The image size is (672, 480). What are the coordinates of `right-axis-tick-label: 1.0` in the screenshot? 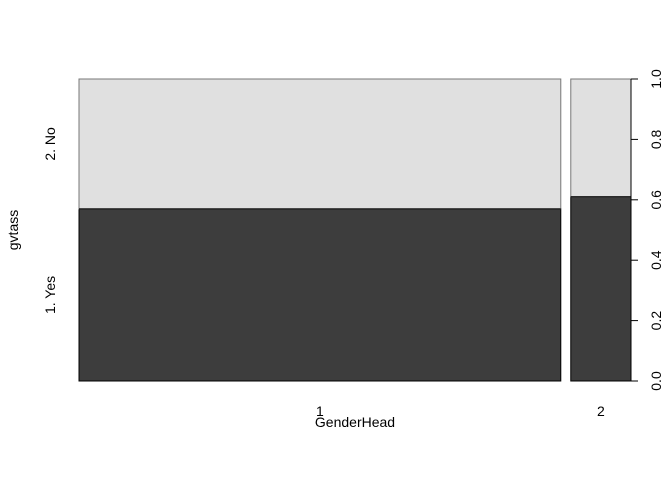 It's located at (656, 79).